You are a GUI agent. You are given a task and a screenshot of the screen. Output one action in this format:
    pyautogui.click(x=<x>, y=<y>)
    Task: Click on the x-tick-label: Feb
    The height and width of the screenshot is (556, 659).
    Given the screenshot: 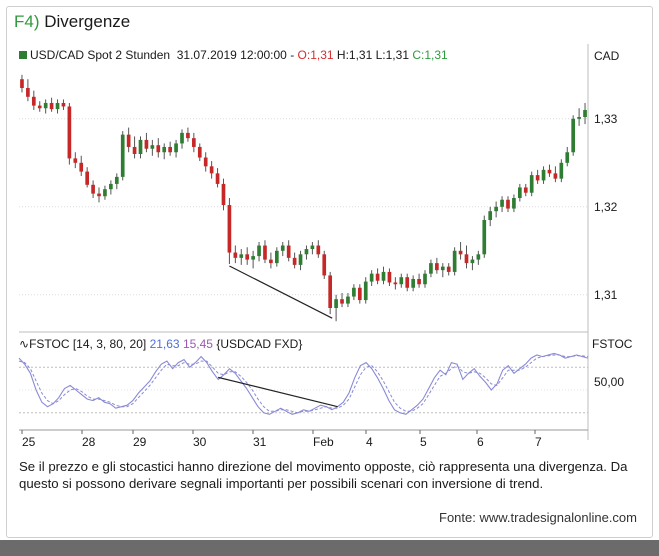 What is the action you would take?
    pyautogui.click(x=323, y=442)
    